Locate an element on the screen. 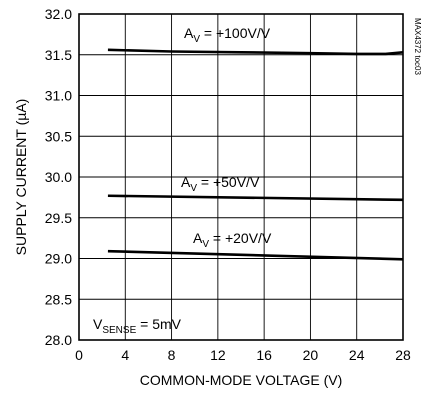 This screenshot has height=393, width=424. x-tick-label: 8 is located at coordinates (172, 355).